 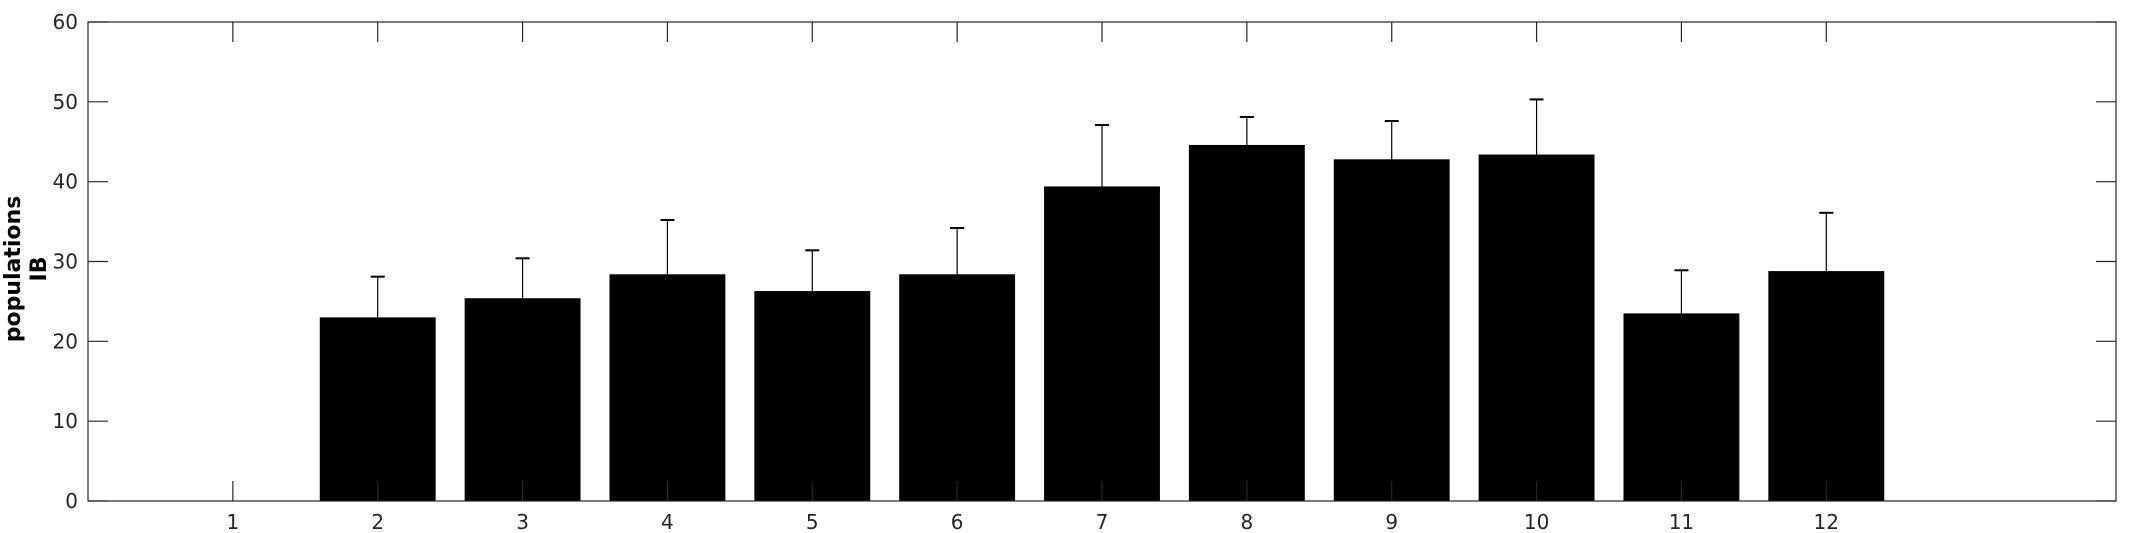 I want to click on x-tick-label-5: 5, so click(x=812, y=521).